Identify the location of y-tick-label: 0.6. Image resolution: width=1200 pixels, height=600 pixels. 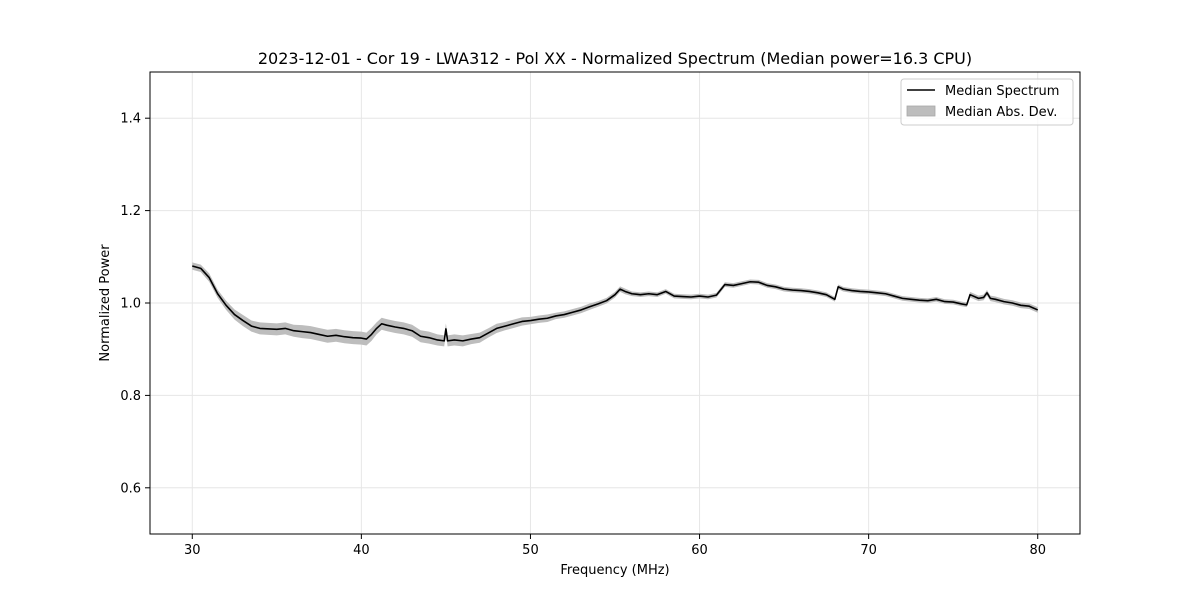
(130, 488).